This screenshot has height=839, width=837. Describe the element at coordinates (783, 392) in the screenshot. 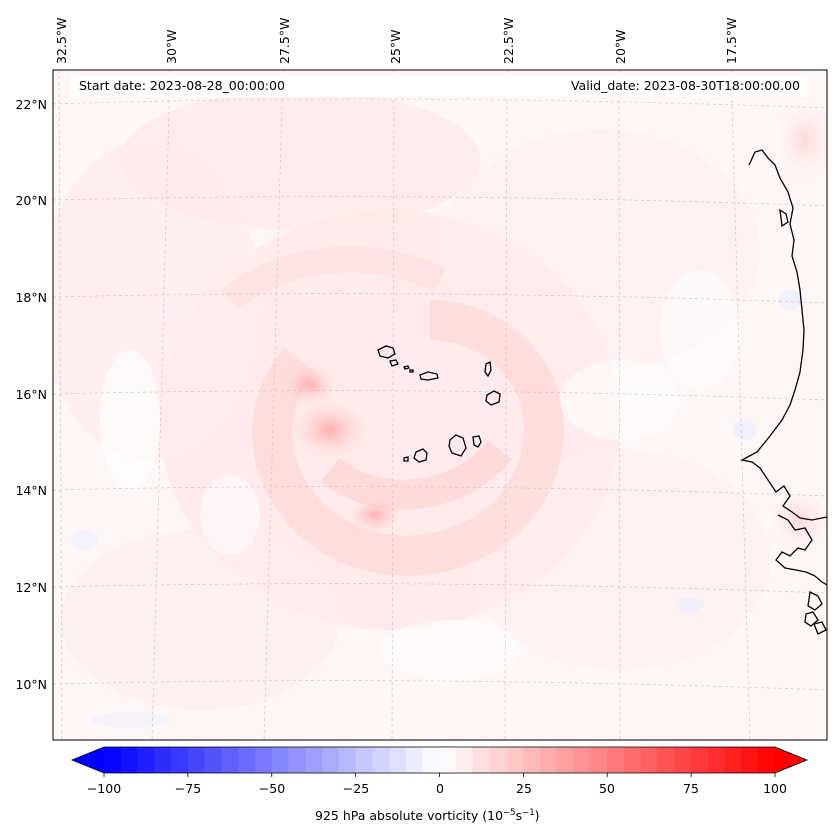

I see `coastline` at that location.